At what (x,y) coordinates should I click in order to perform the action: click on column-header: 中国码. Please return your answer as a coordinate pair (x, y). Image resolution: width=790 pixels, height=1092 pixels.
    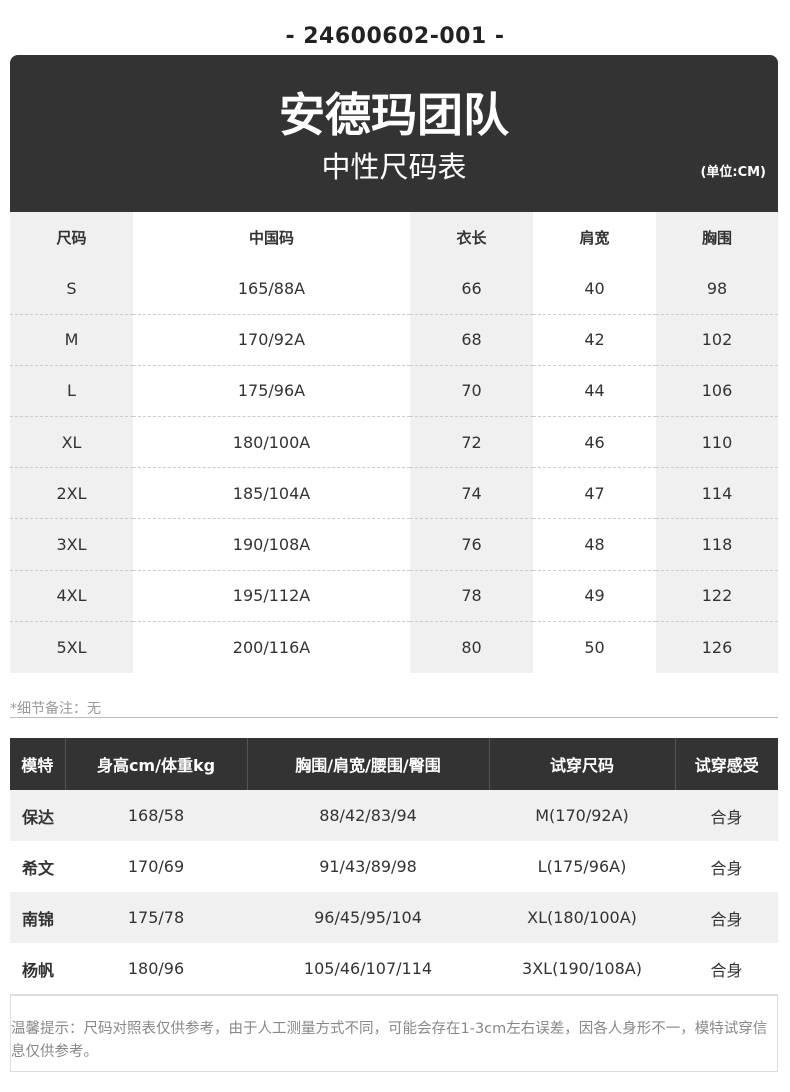
    Looking at the image, I should click on (271, 238).